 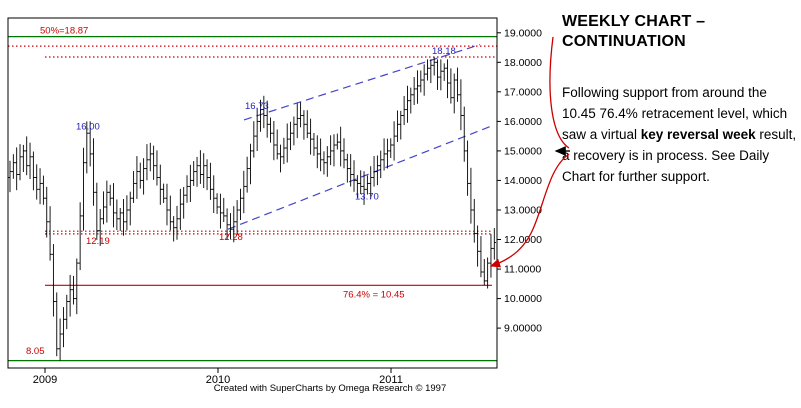 I want to click on svg-text: 2010, so click(x=218, y=380).